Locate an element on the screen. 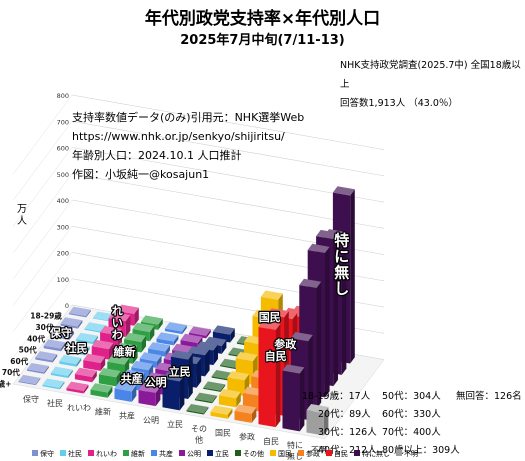  party-tick-line: 立民 is located at coordinates (175, 424).